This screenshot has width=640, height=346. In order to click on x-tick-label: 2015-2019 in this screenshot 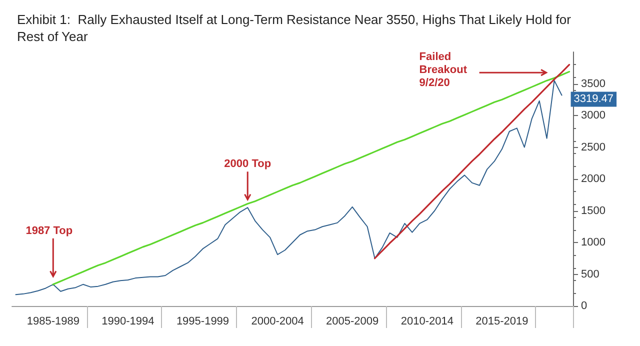, I will do `click(502, 322)`.